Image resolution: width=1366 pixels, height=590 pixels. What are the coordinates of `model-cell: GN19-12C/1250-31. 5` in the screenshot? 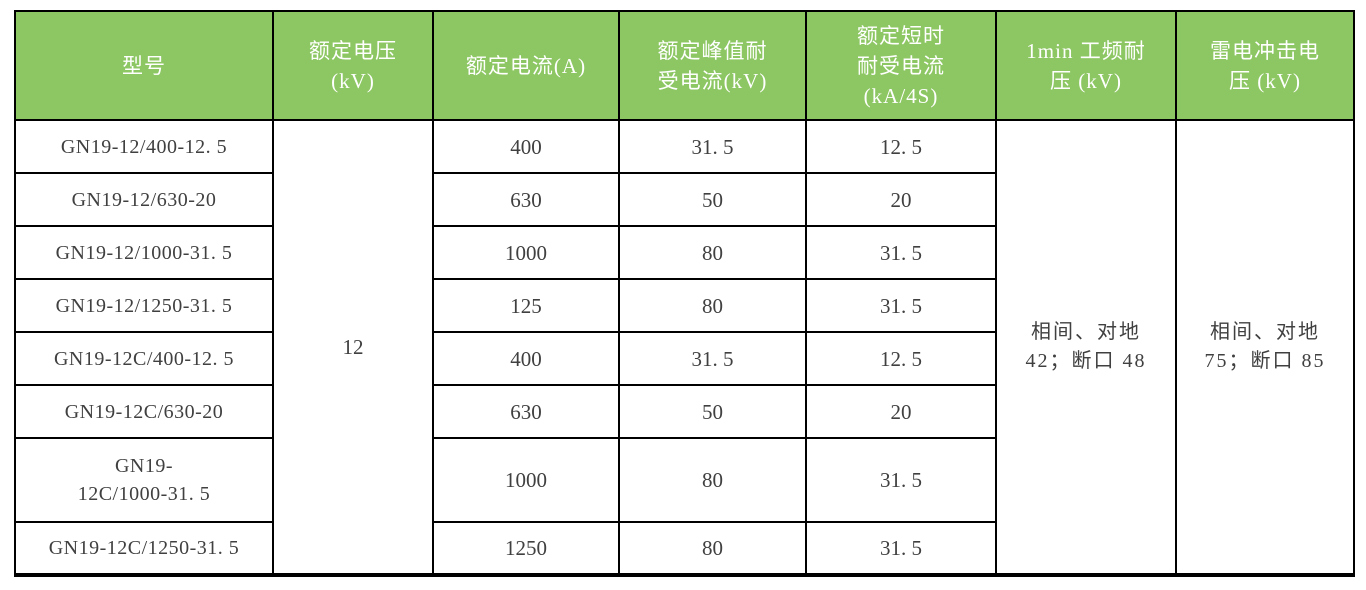 It's located at (144, 549).